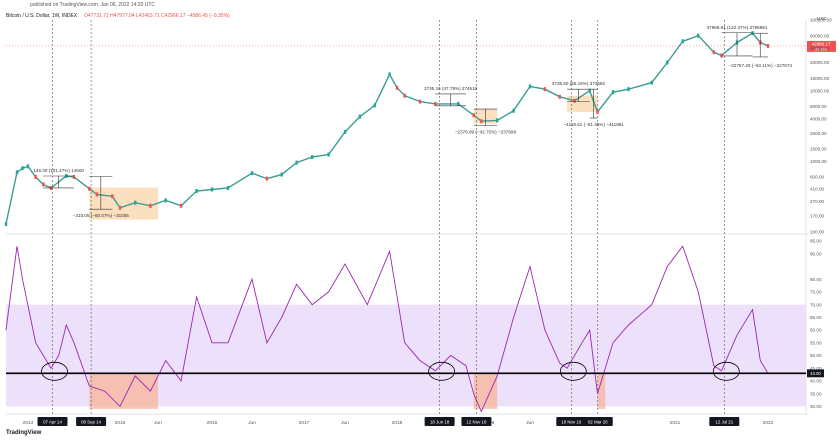 The width and height of the screenshot is (840, 440). What do you see at coordinates (42, 16) in the screenshot?
I see `symbol-title: Bitcoin / U.S. Dollar, 1W, INDEX` at bounding box center [42, 16].